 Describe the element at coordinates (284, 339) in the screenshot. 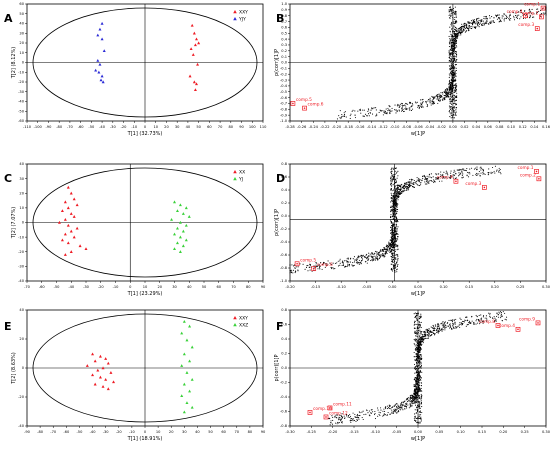

I see `y-tick-label: 0.4` at that location.